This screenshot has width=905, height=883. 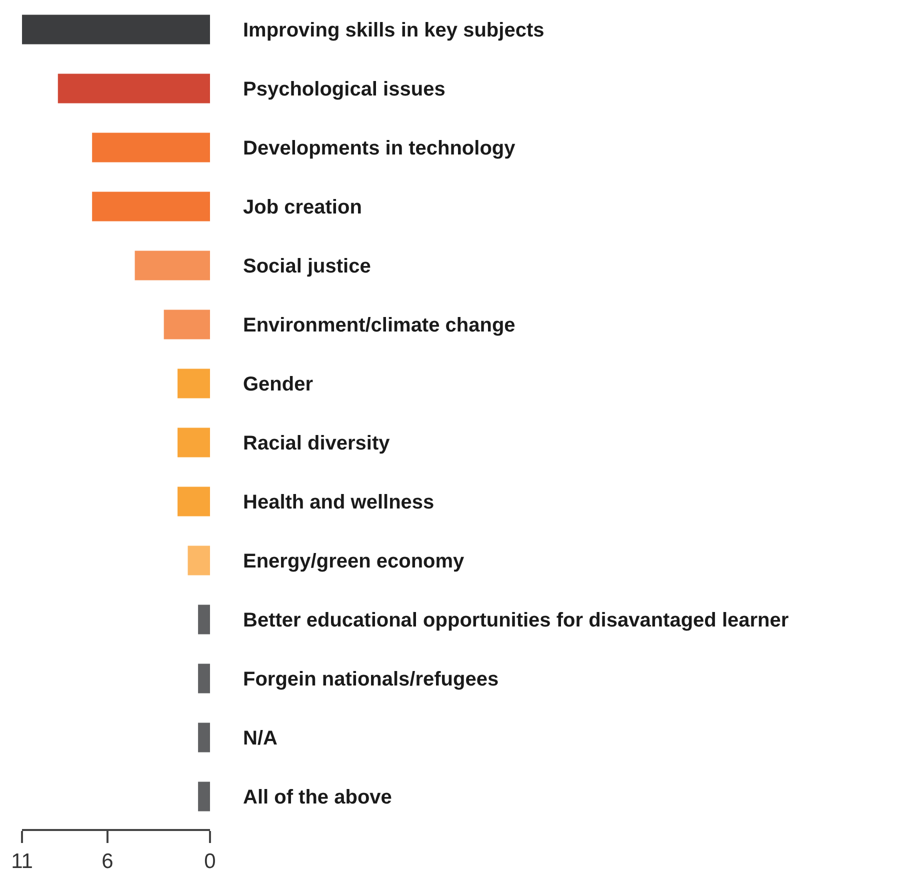 What do you see at coordinates (260, 739) in the screenshot?
I see `y-tick-label: N/A` at bounding box center [260, 739].